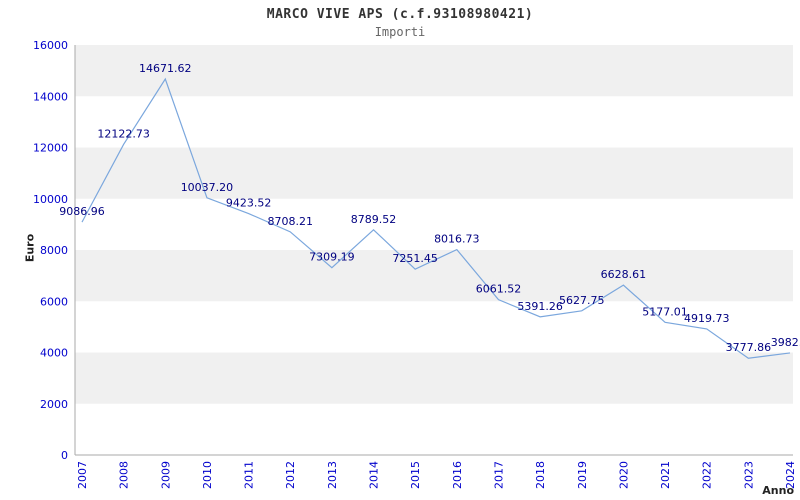  Describe the element at coordinates (624, 274) in the screenshot. I see `svg-text: 6628.61` at that location.